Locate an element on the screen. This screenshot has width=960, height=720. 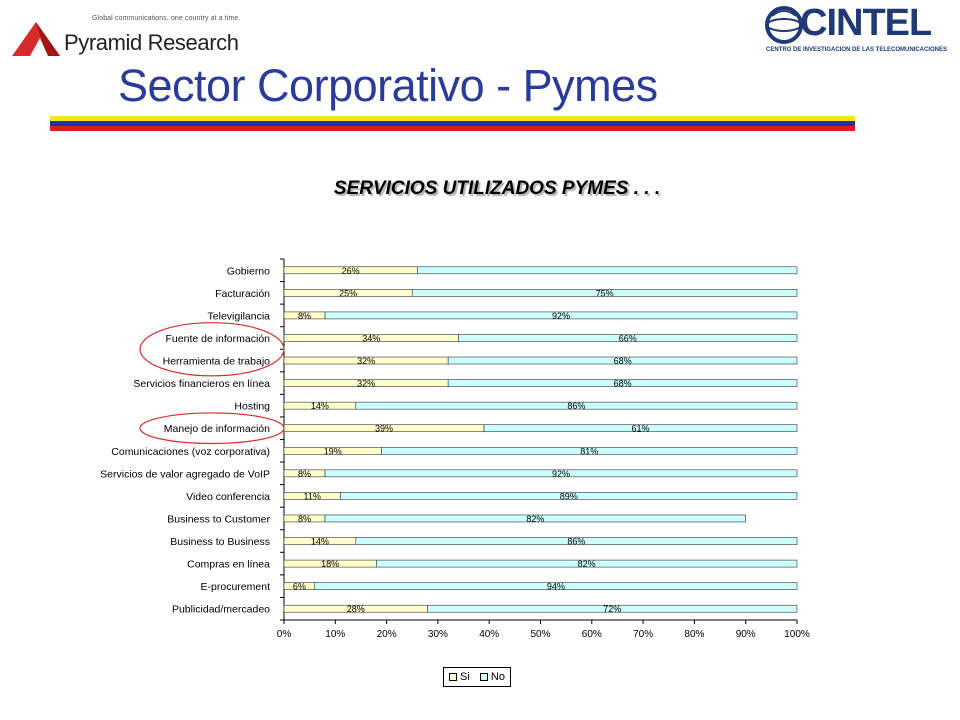
category-label: Business to Business is located at coordinates (220, 542).